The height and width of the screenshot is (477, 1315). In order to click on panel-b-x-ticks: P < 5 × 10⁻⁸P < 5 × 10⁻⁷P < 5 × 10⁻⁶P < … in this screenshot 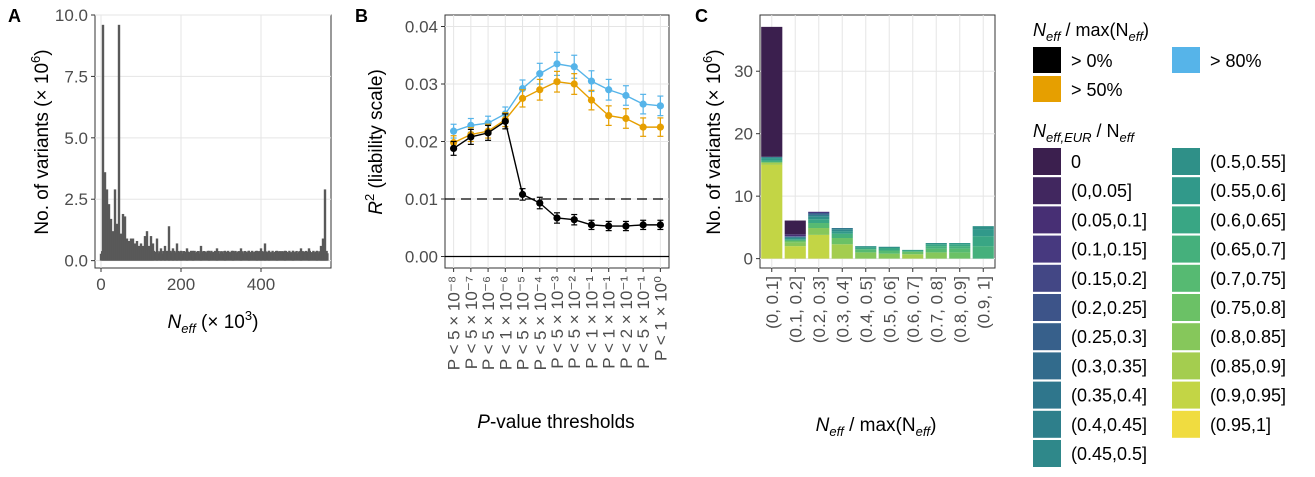, I will do `click(557, 319)`.